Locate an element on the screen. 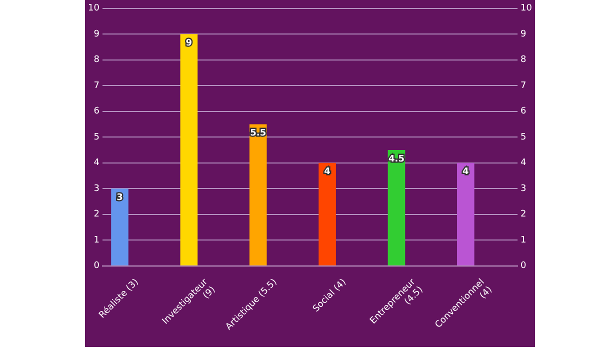  y-tick-label: 5 is located at coordinates (97, 137).